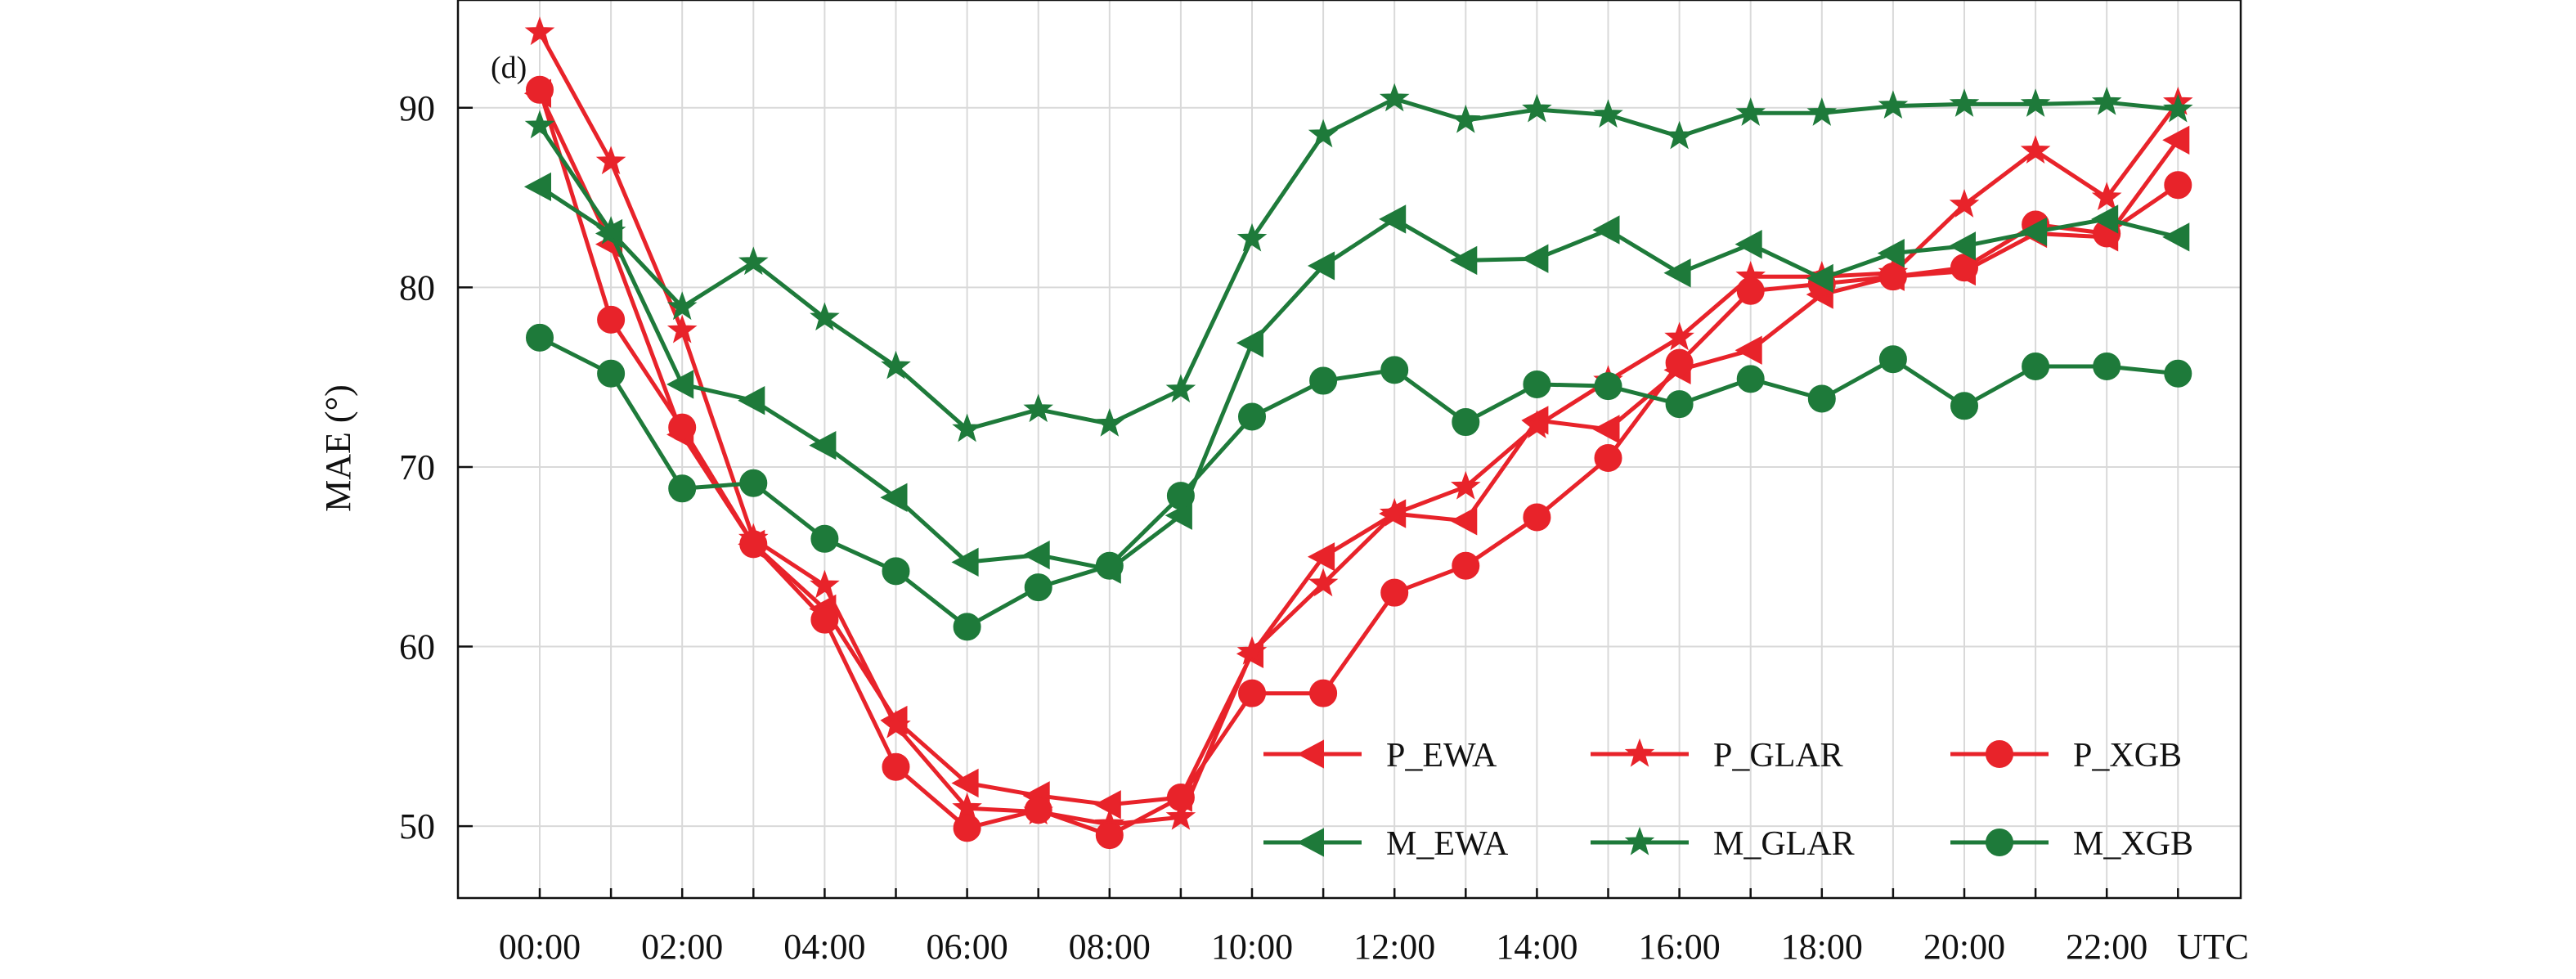 The image size is (2576, 979). What do you see at coordinates (1679, 947) in the screenshot?
I see `x-tick-label: 16:00` at bounding box center [1679, 947].